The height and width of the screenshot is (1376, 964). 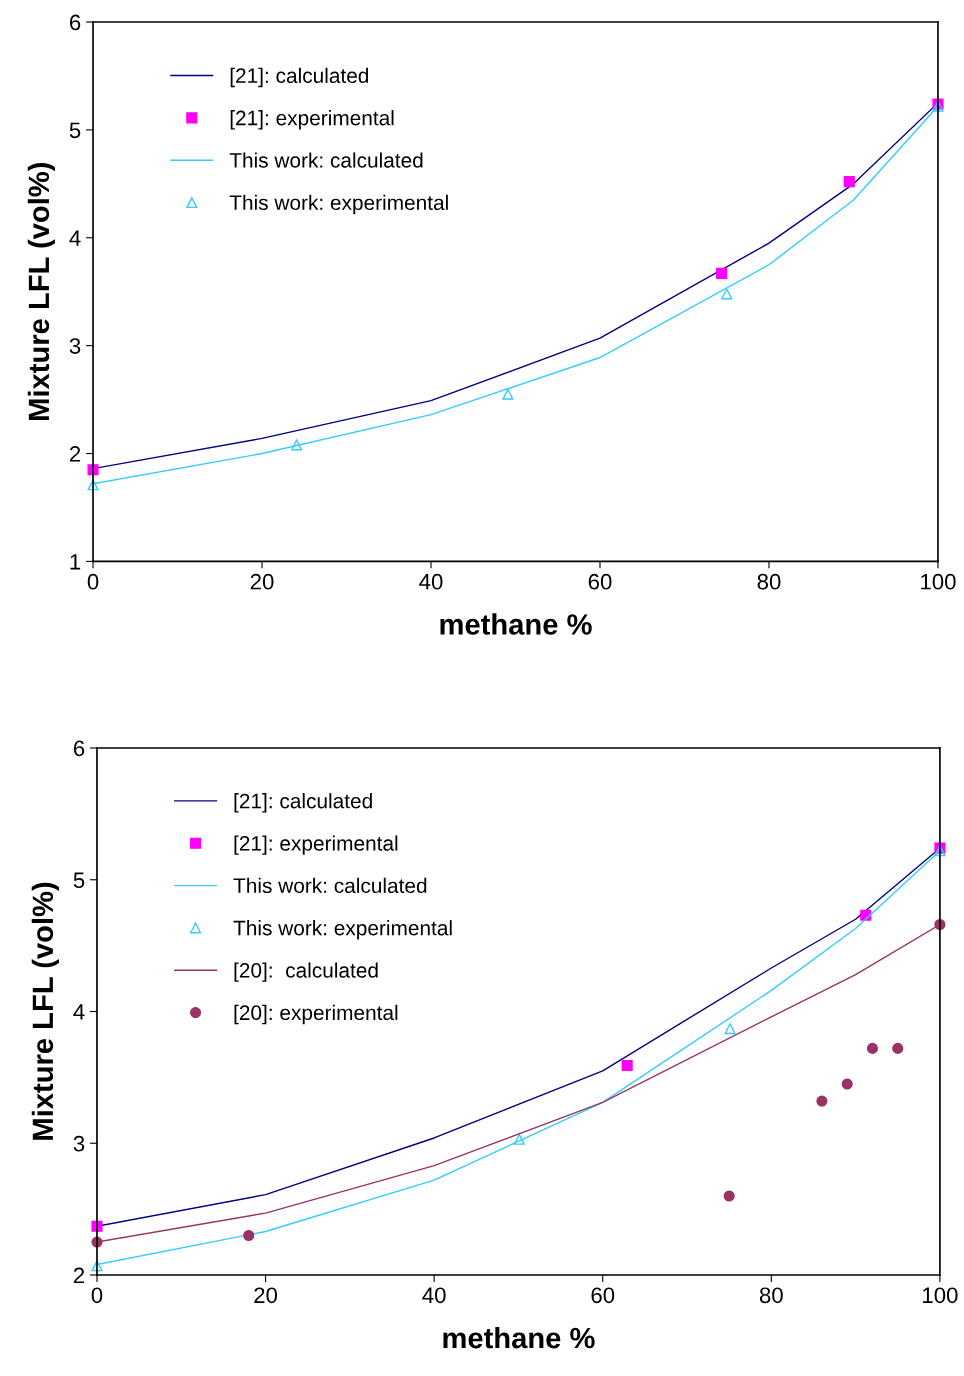 I want to click on legend-label: [20]: calculated, so click(x=306, y=972).